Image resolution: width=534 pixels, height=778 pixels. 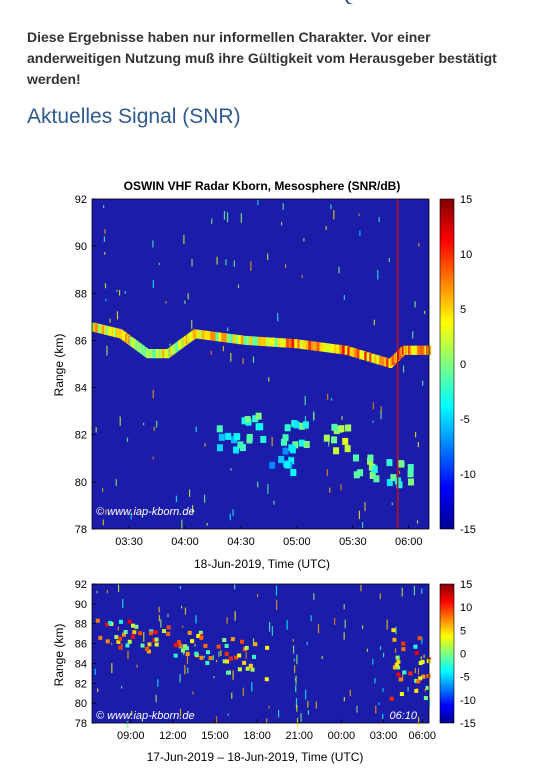 I want to click on x-axis-label: 17-Jun-2019 – 18-Jun-2019, Time (UTC), so click(x=255, y=757).